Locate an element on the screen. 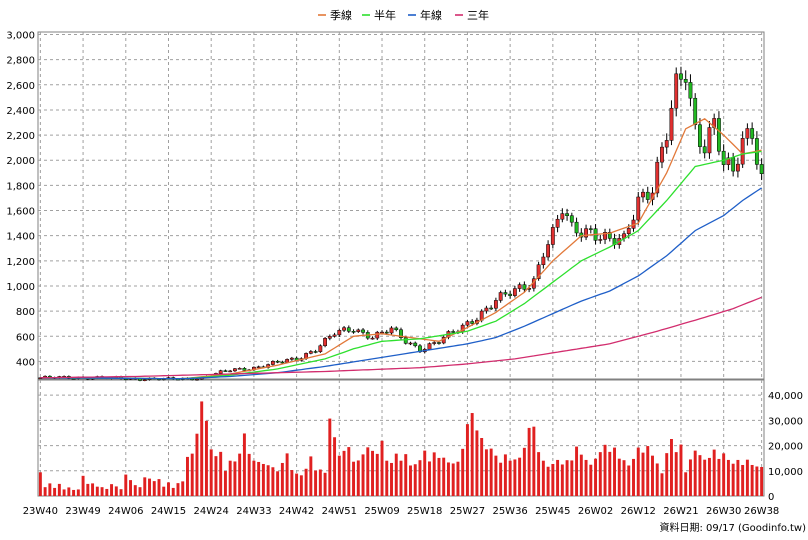 This screenshot has width=808, height=540. legend-label: 年線 is located at coordinates (431, 15).